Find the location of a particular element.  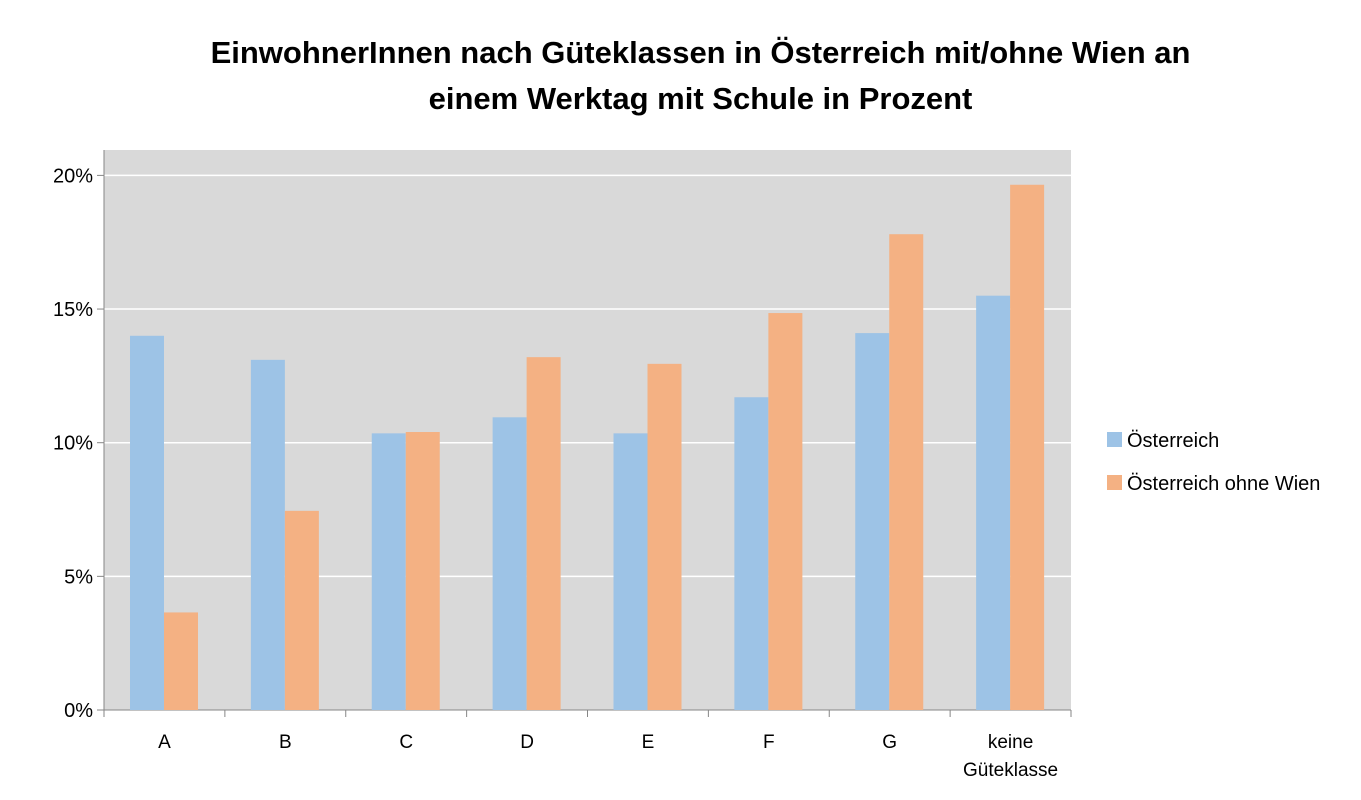

x-tick-label: E is located at coordinates (648, 742).